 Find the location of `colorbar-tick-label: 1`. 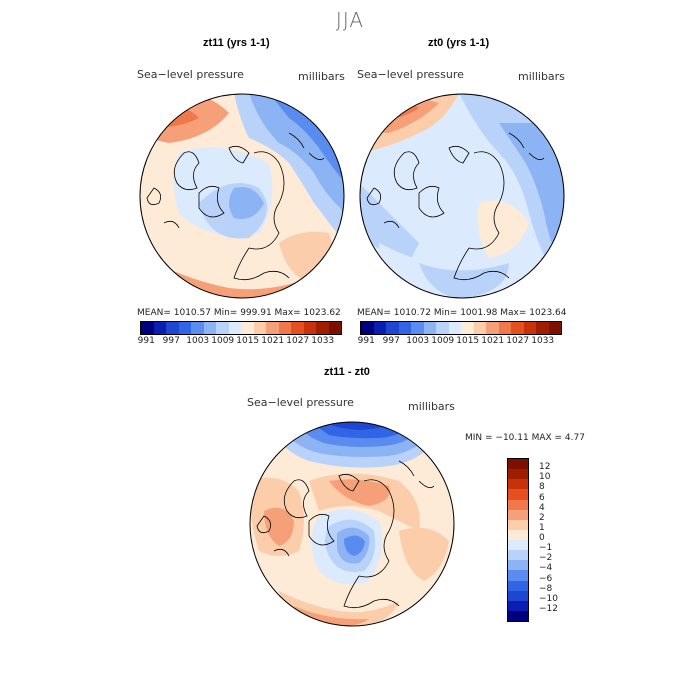

colorbar-tick-label: 1 is located at coordinates (542, 527).